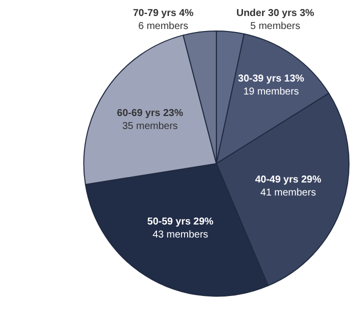 This screenshot has height=320, width=354. I want to click on slice-label: 30-39 yrs 13% 19 members, so click(271, 85).